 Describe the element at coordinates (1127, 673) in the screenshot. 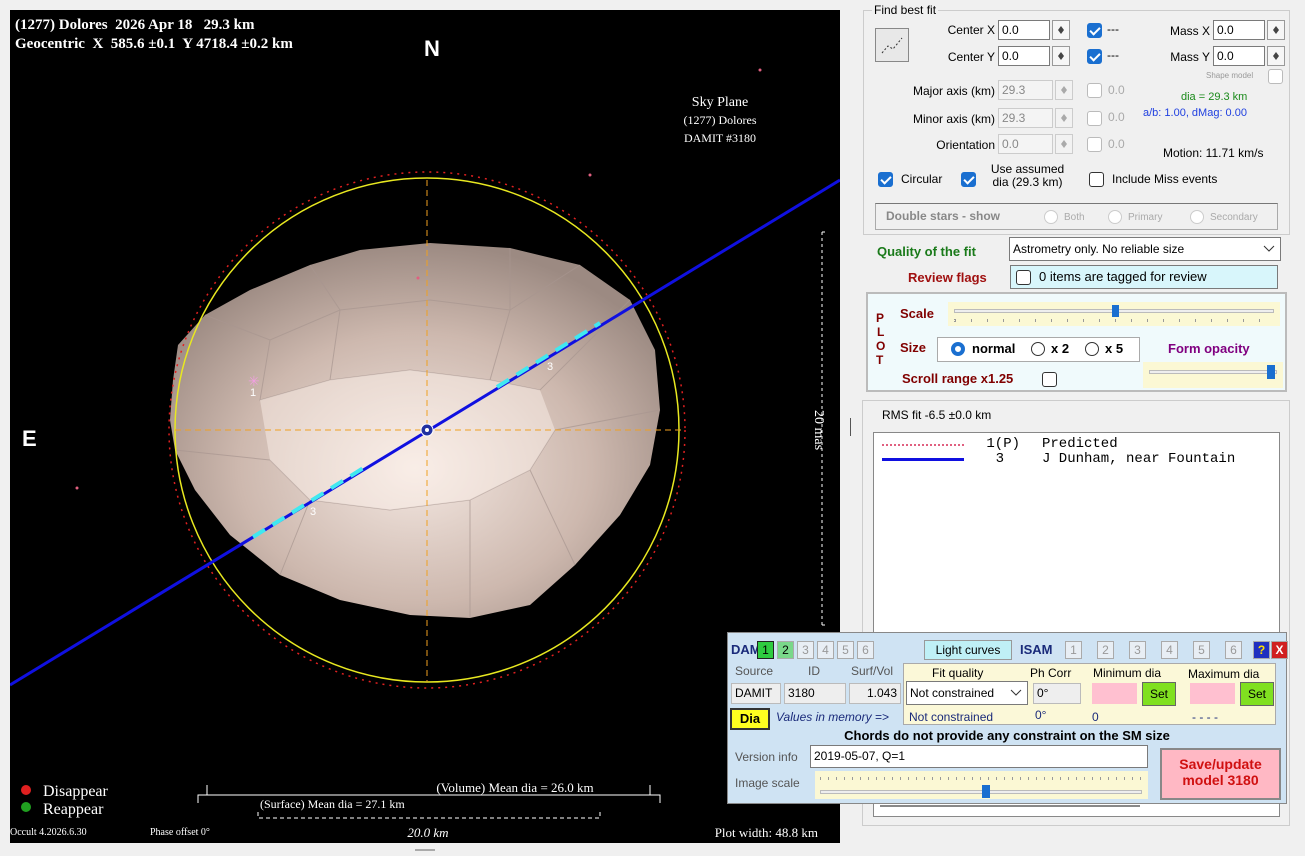

I see `headers: Minimum dia` at that location.